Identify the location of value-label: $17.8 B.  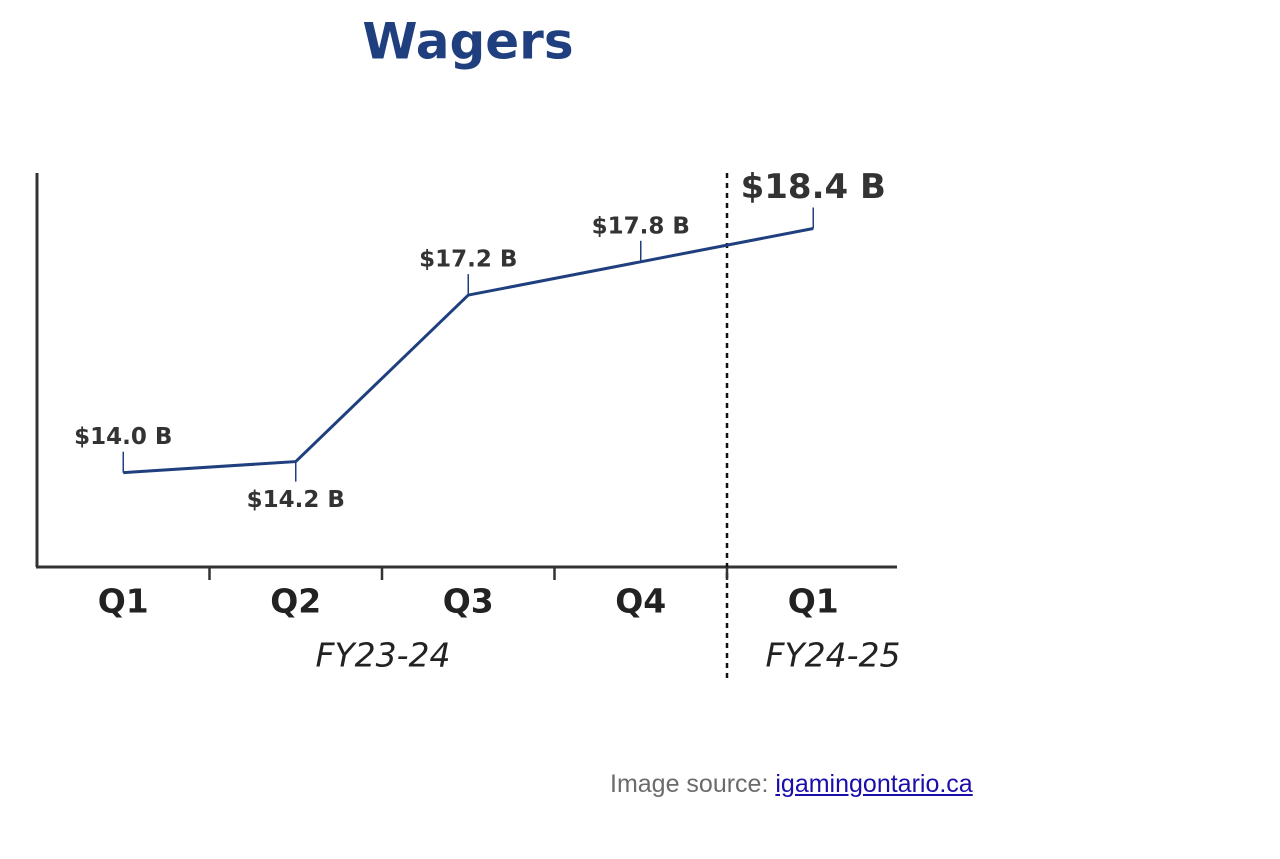
(641, 226).